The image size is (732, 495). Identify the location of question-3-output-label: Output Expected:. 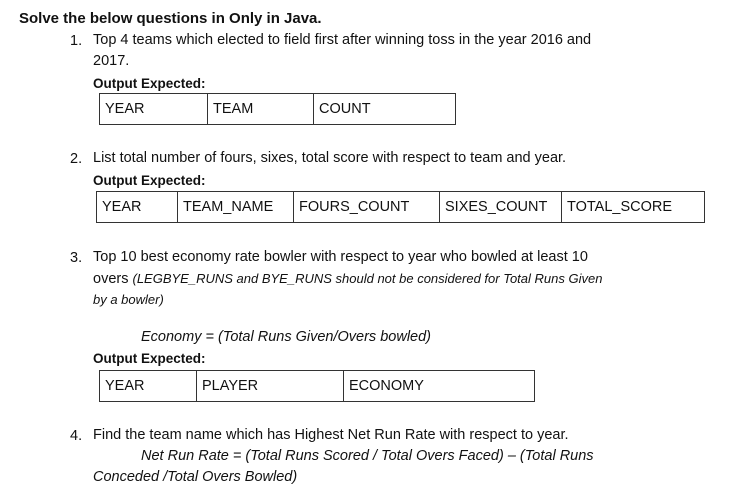
(149, 358).